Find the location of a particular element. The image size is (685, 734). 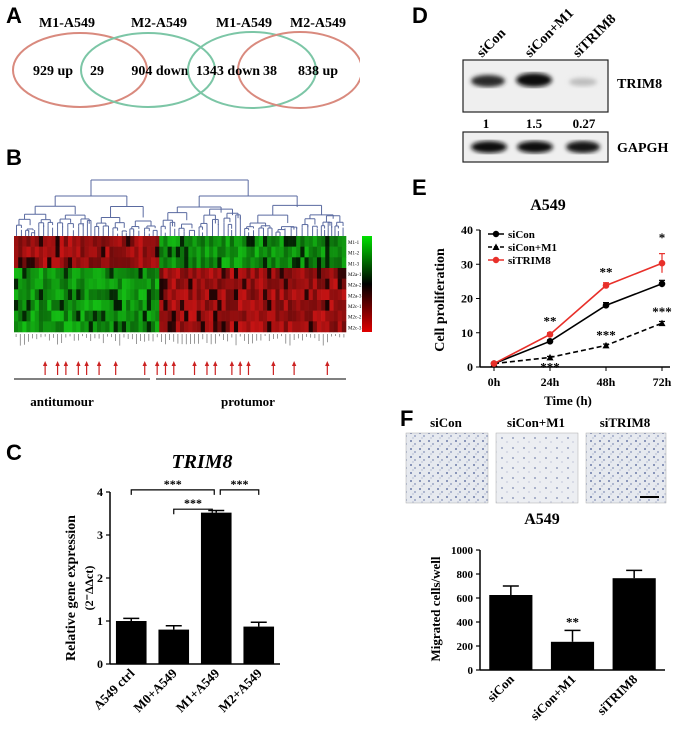

venn-right-set1: M1-A549 is located at coordinates (244, 23).